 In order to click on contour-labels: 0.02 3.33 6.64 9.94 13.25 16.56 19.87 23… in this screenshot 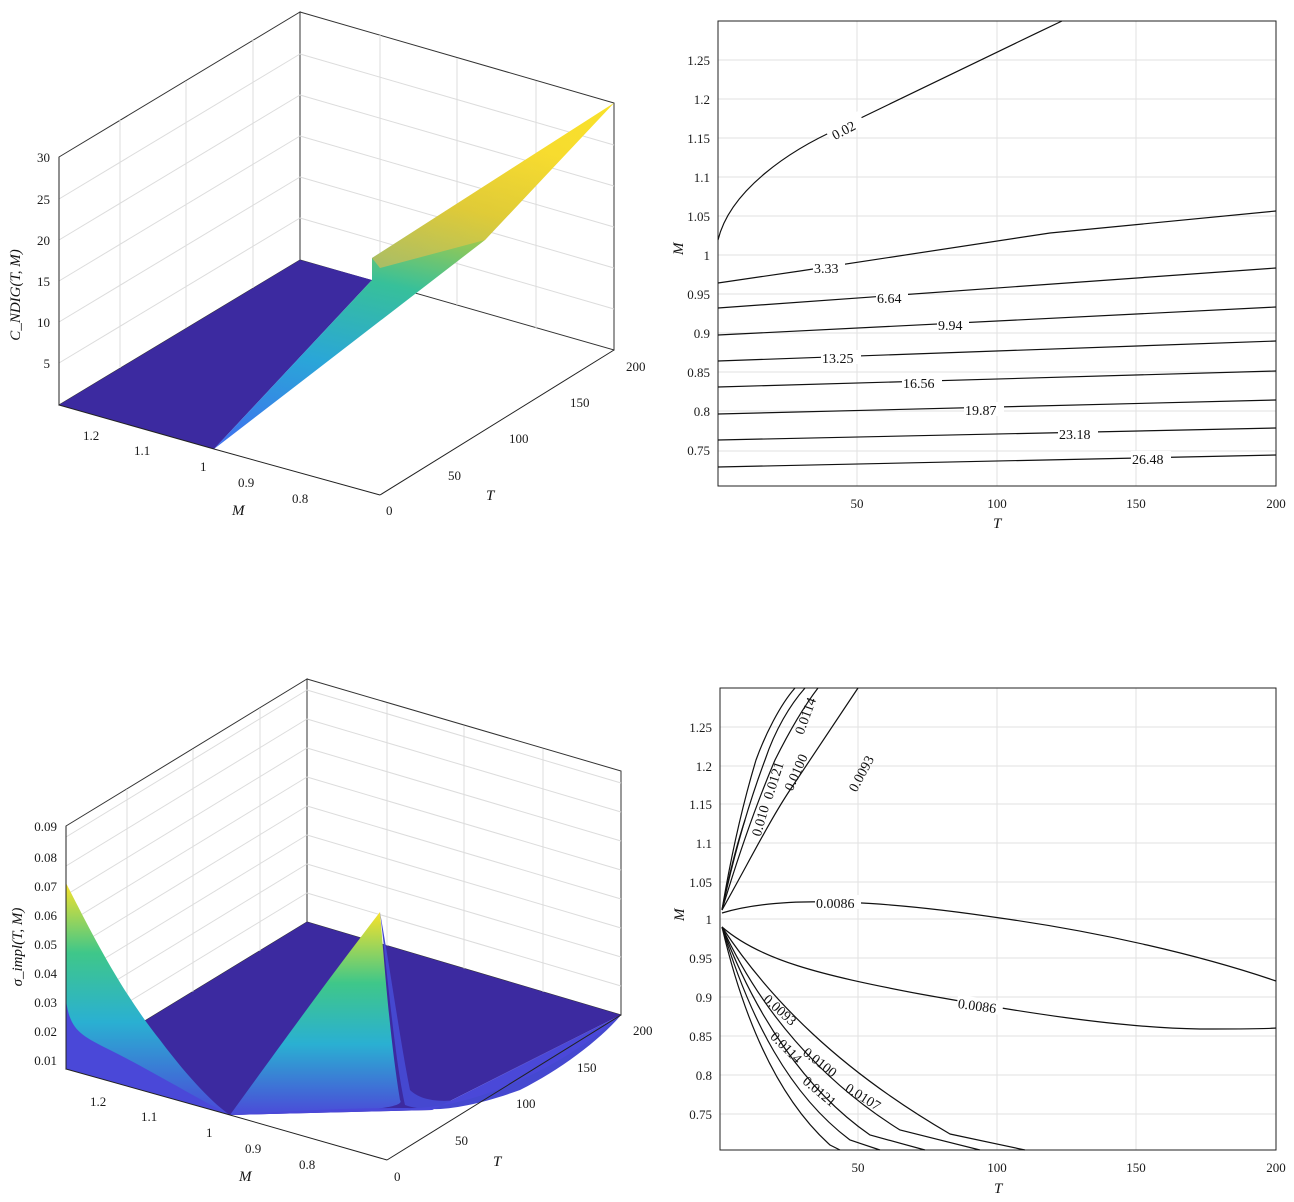, I will do `click(992, 289)`.